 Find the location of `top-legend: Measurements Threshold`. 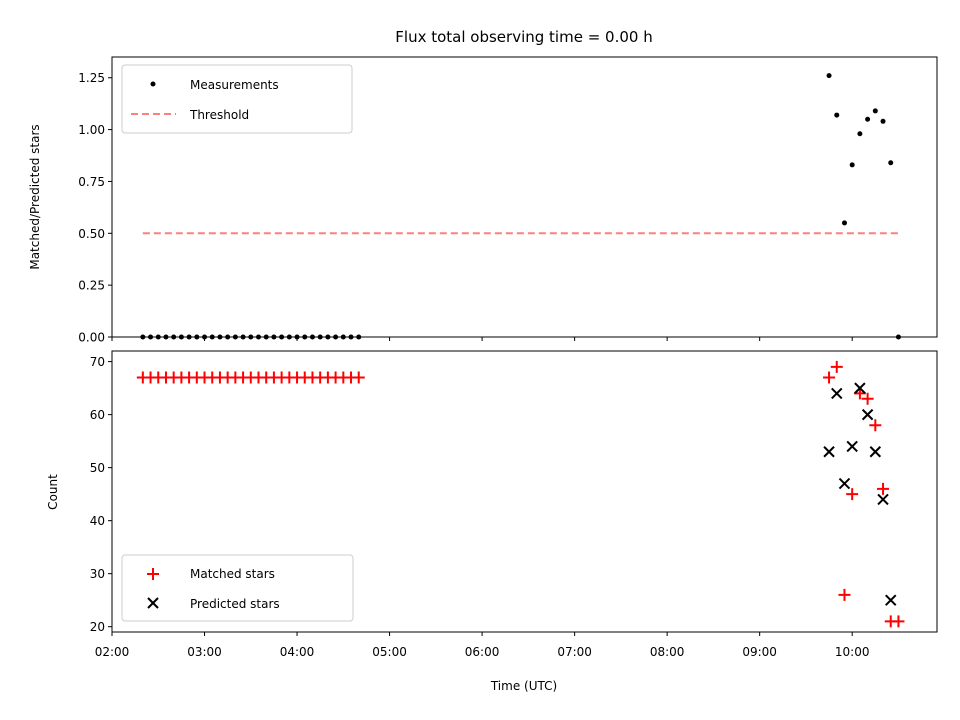

top-legend: Measurements Threshold is located at coordinates (237, 99).